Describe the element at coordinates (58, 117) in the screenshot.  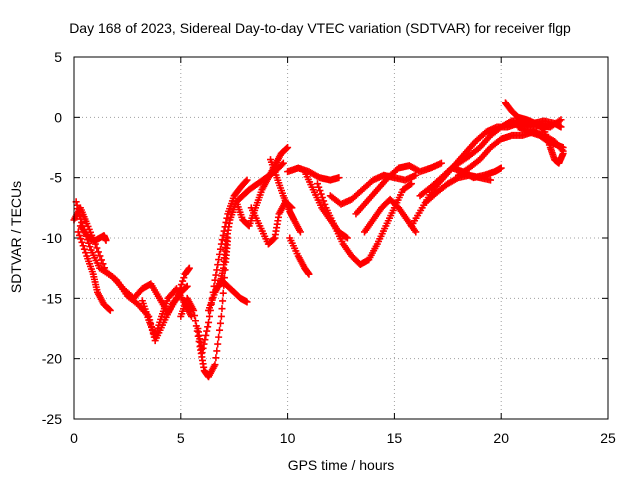
I see `y-tick-label: 0` at that location.